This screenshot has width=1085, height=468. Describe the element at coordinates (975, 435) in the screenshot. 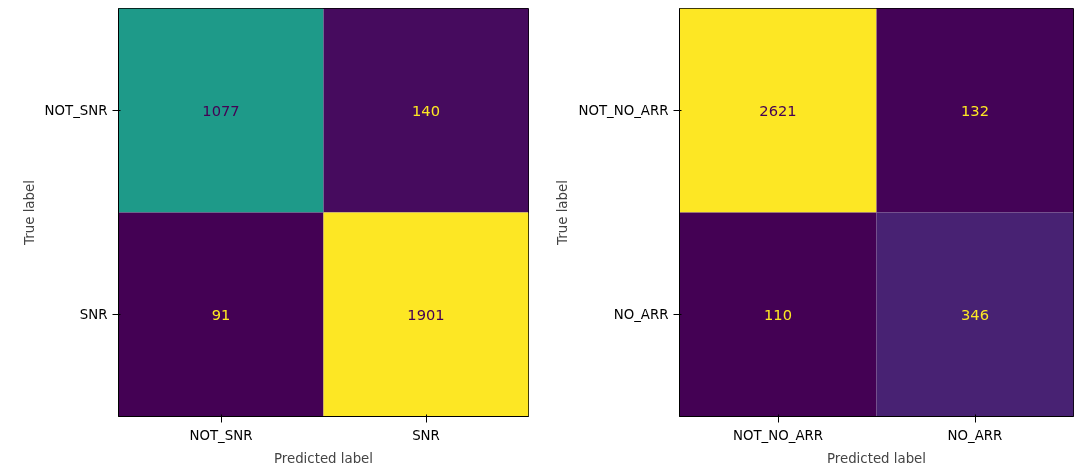

I see `x-tick-label: NO_ARR` at that location.